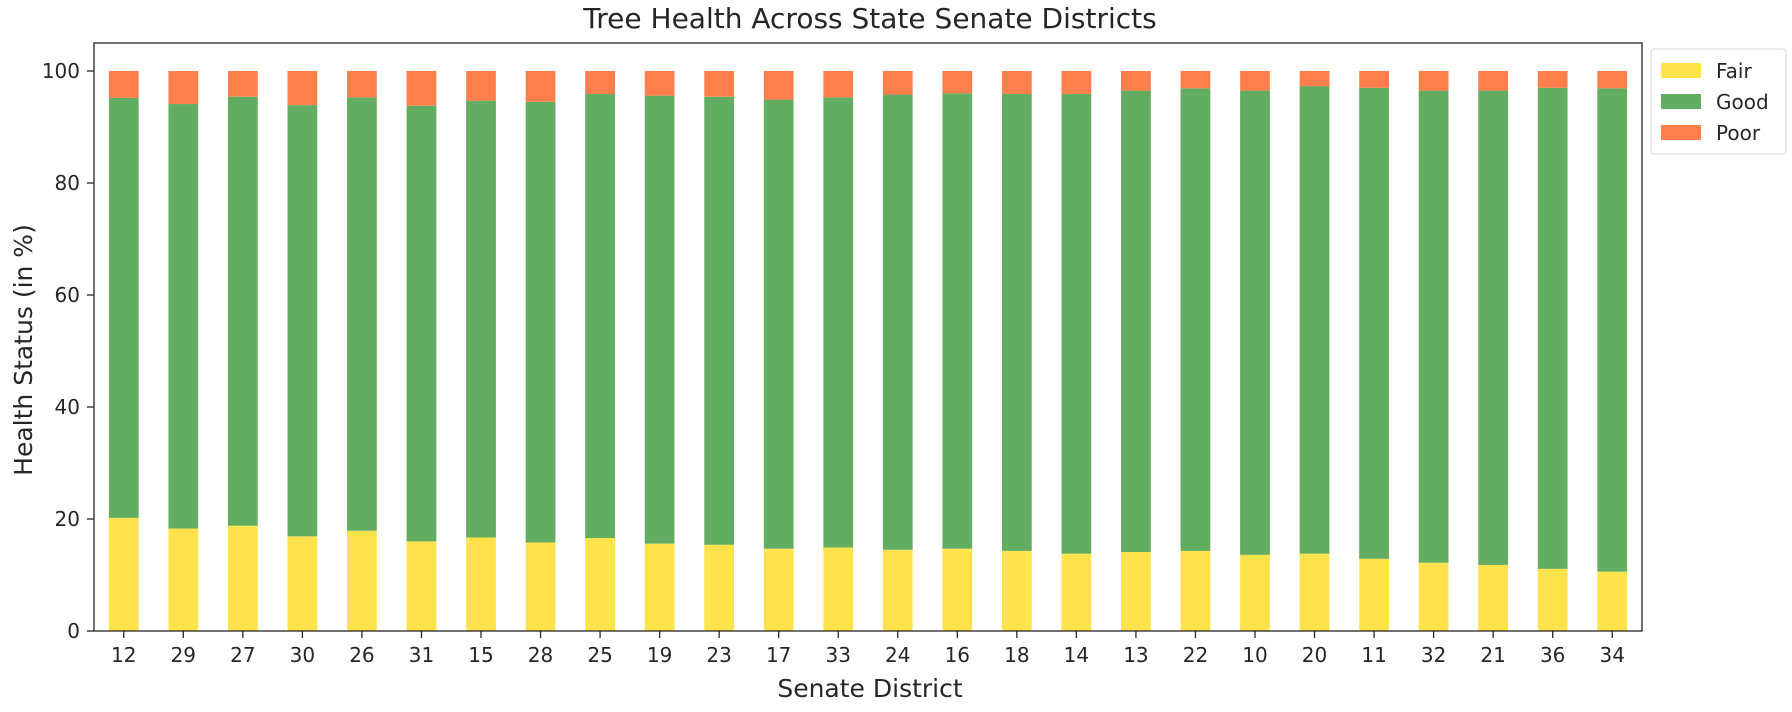  What do you see at coordinates (718, 655) in the screenshot?
I see `x-tick-label-23: 23` at bounding box center [718, 655].